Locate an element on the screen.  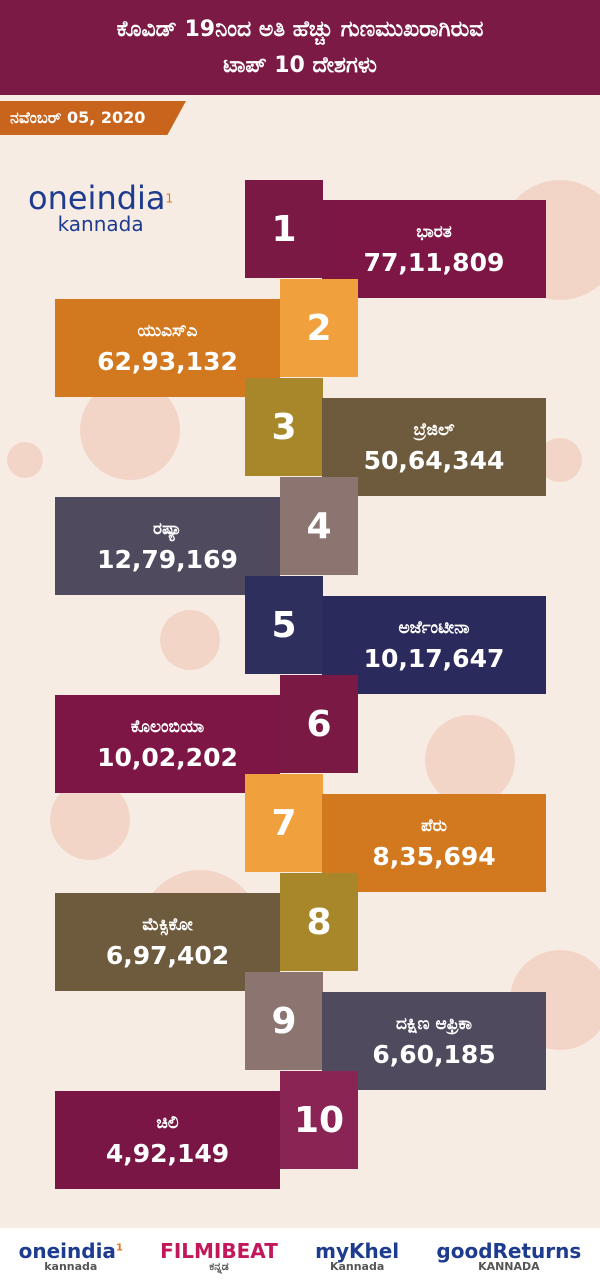
rank-badge: 10 is located at coordinates (319, 1120).